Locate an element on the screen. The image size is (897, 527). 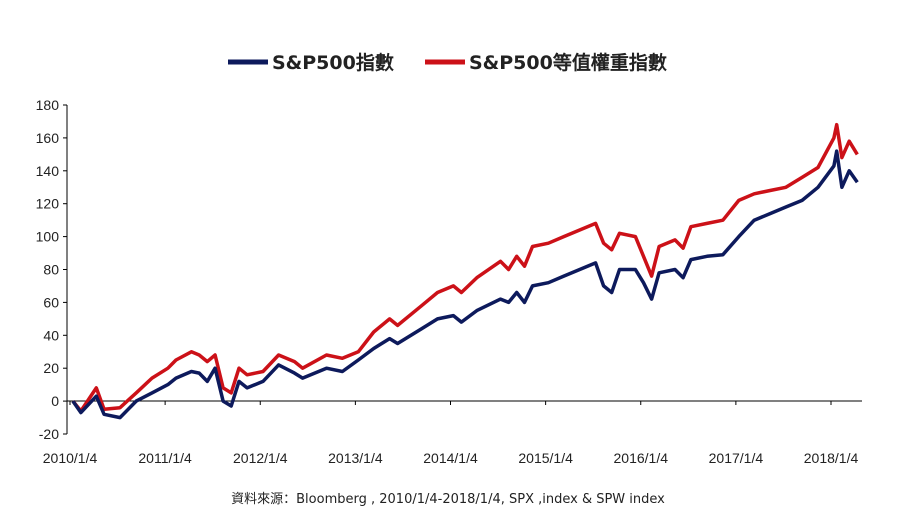
y-tick-label: 140 is located at coordinates (48, 171).